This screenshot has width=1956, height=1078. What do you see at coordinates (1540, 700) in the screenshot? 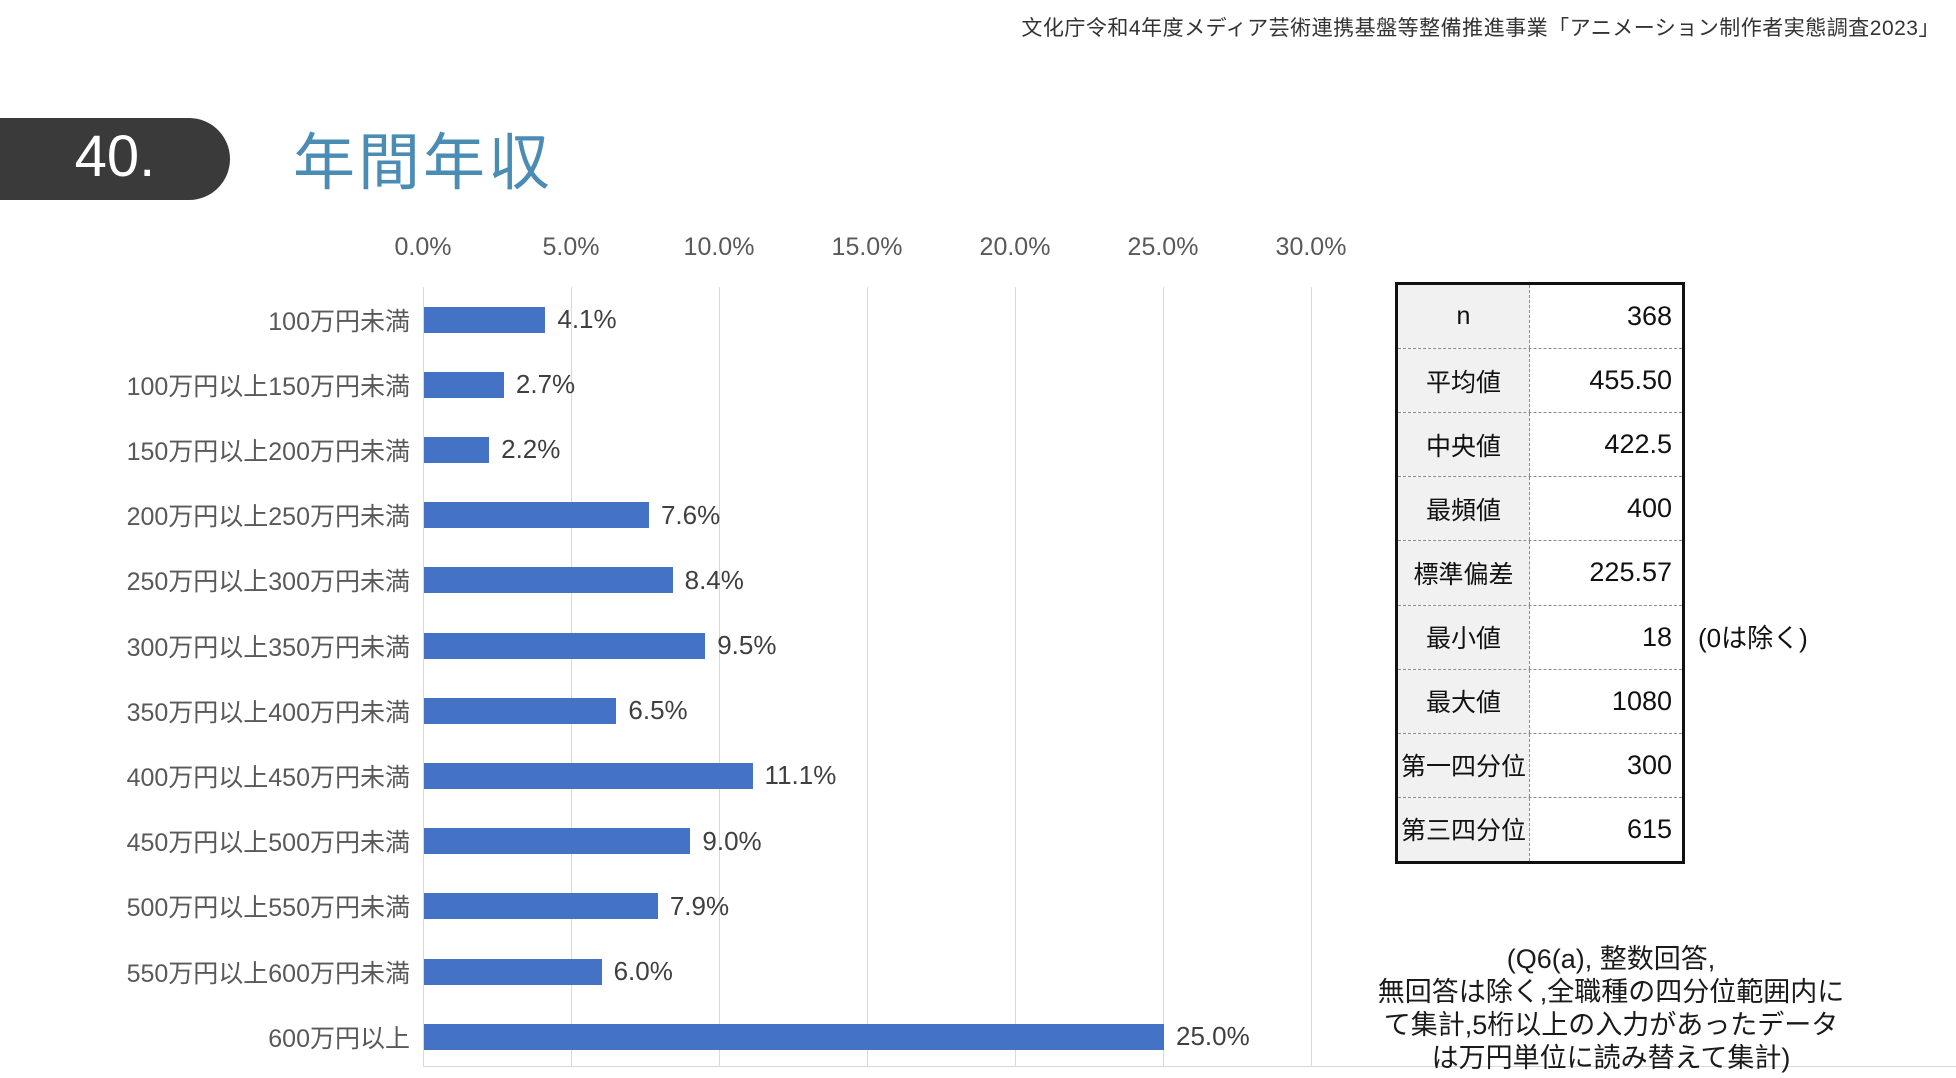
I see `stats-table-row: 最大値 1080` at bounding box center [1540, 700].